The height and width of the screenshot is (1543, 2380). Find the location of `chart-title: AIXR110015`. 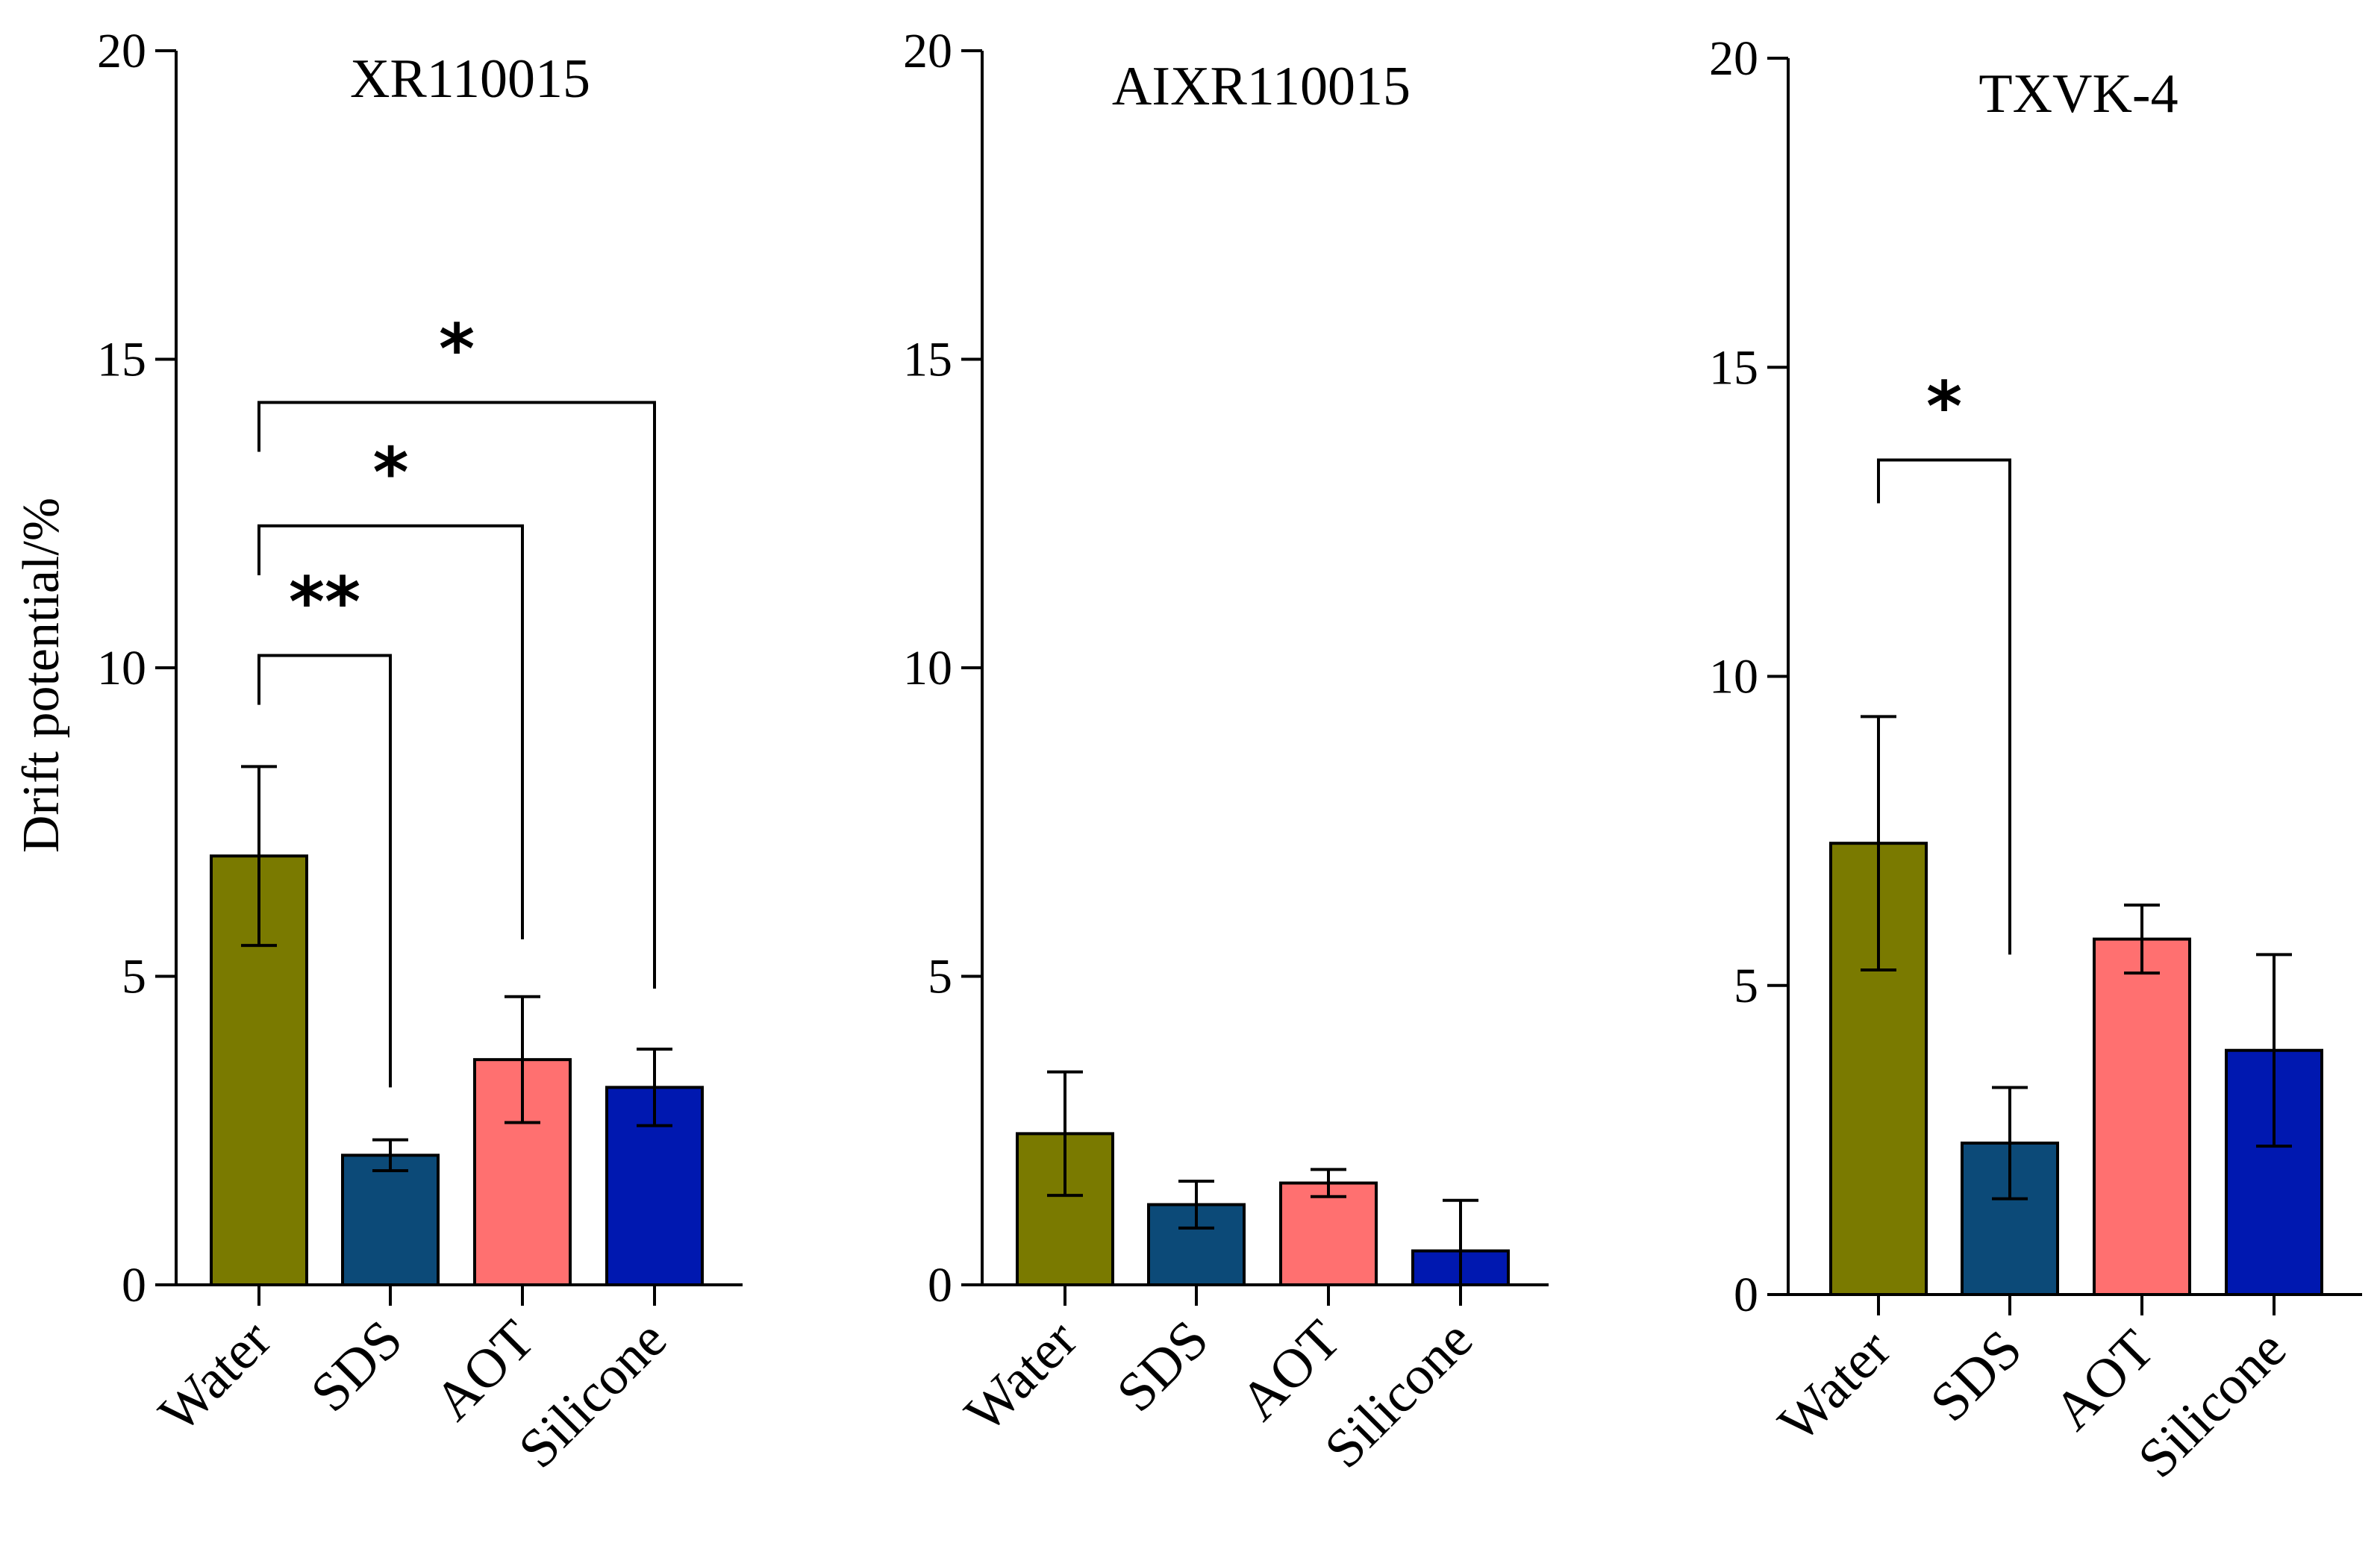

chart-title: AIXR110015 is located at coordinates (1261, 86).